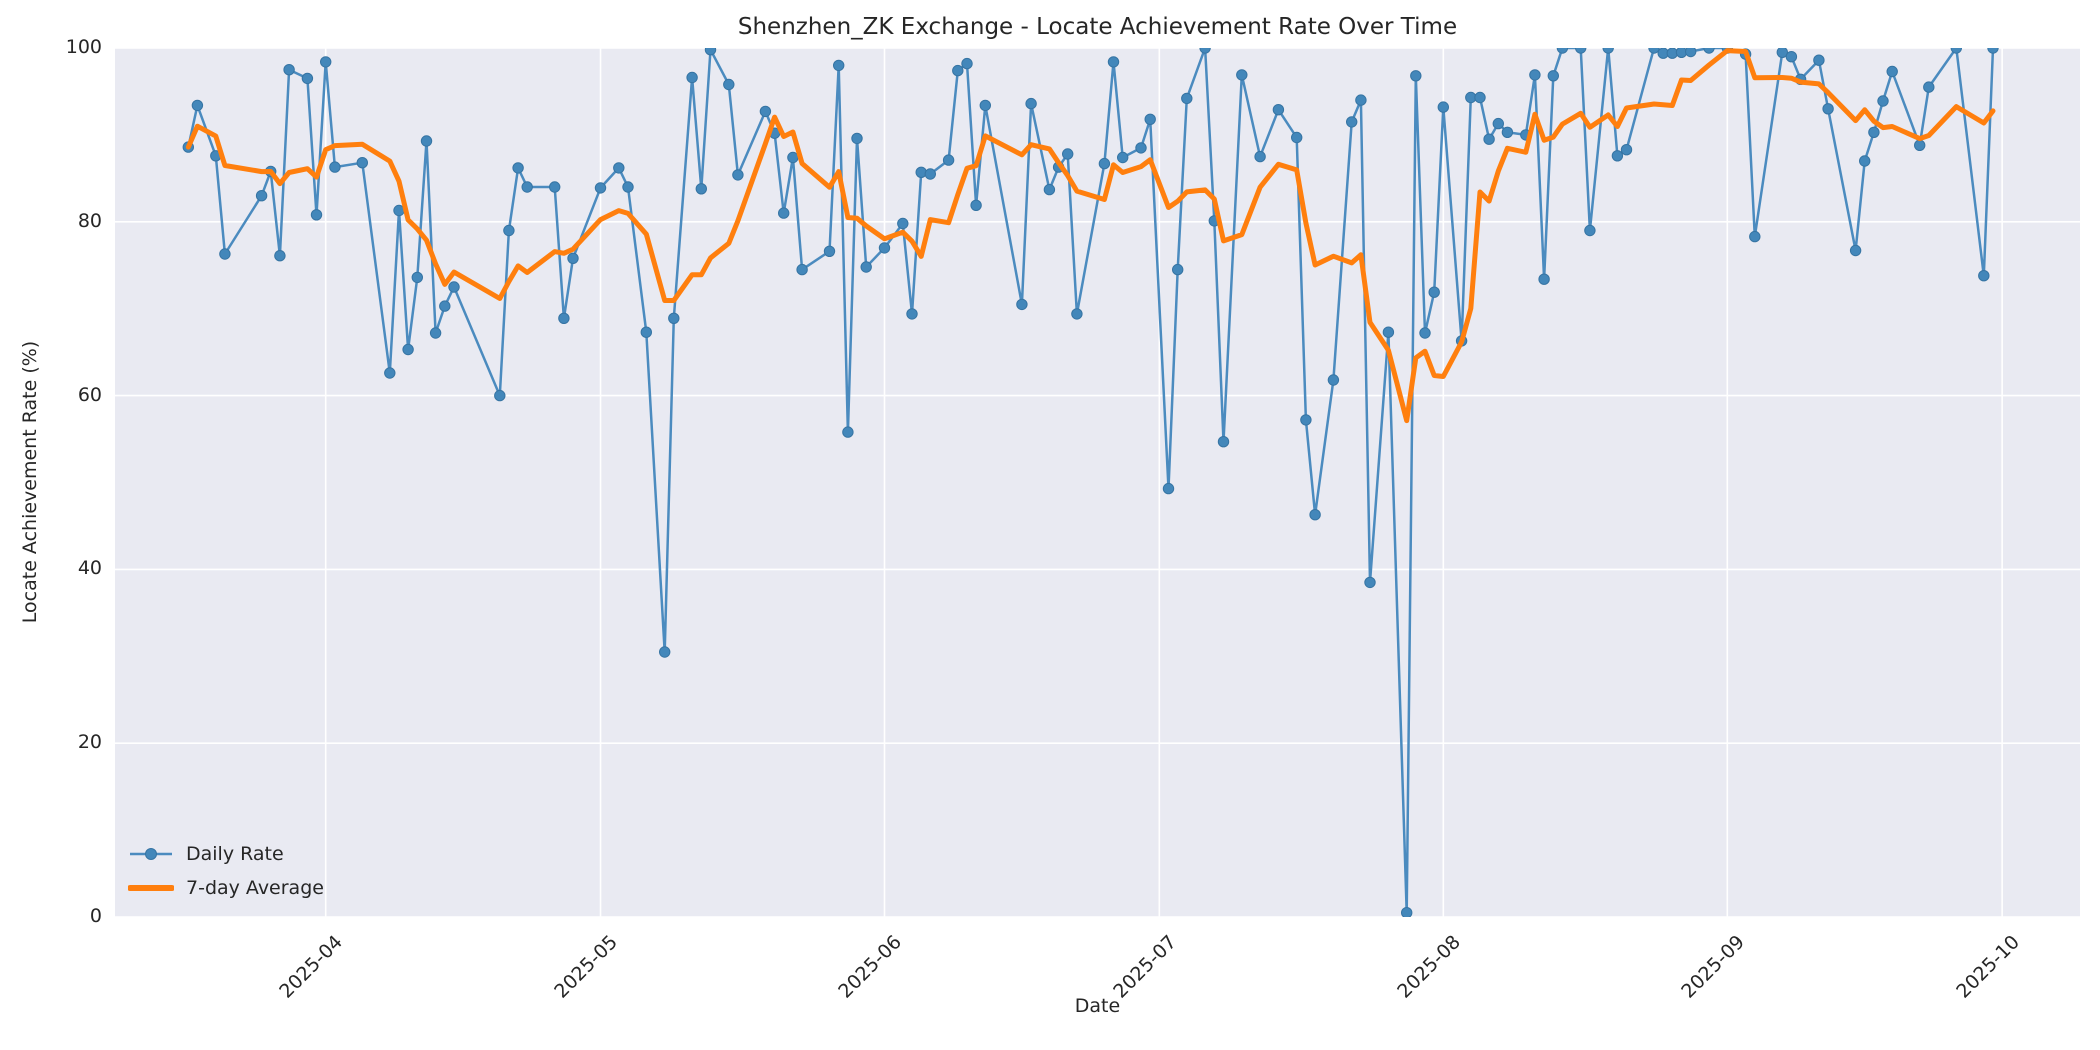 The height and width of the screenshot is (1050, 2100). Describe the element at coordinates (89, 568) in the screenshot. I see `y-tick-label: 40` at that location.